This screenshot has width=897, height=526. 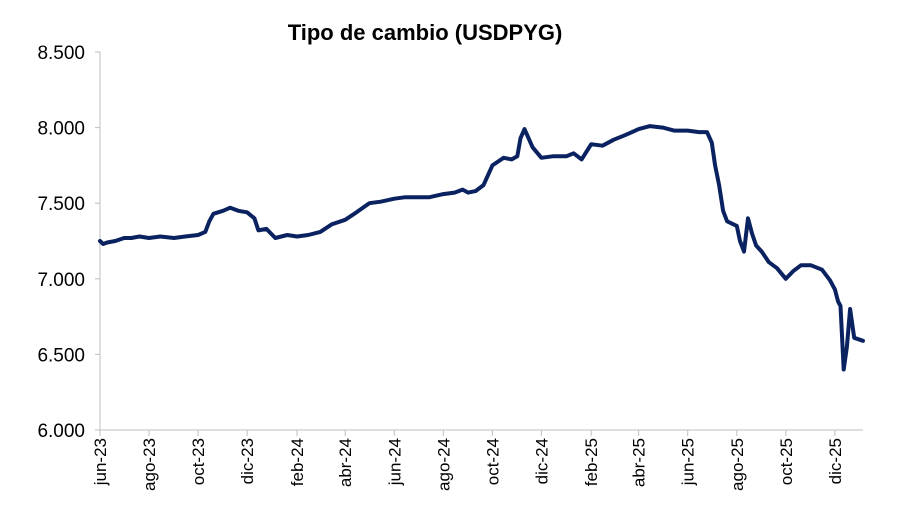 I want to click on y-tick-label: 8.000, so click(x=61, y=129).